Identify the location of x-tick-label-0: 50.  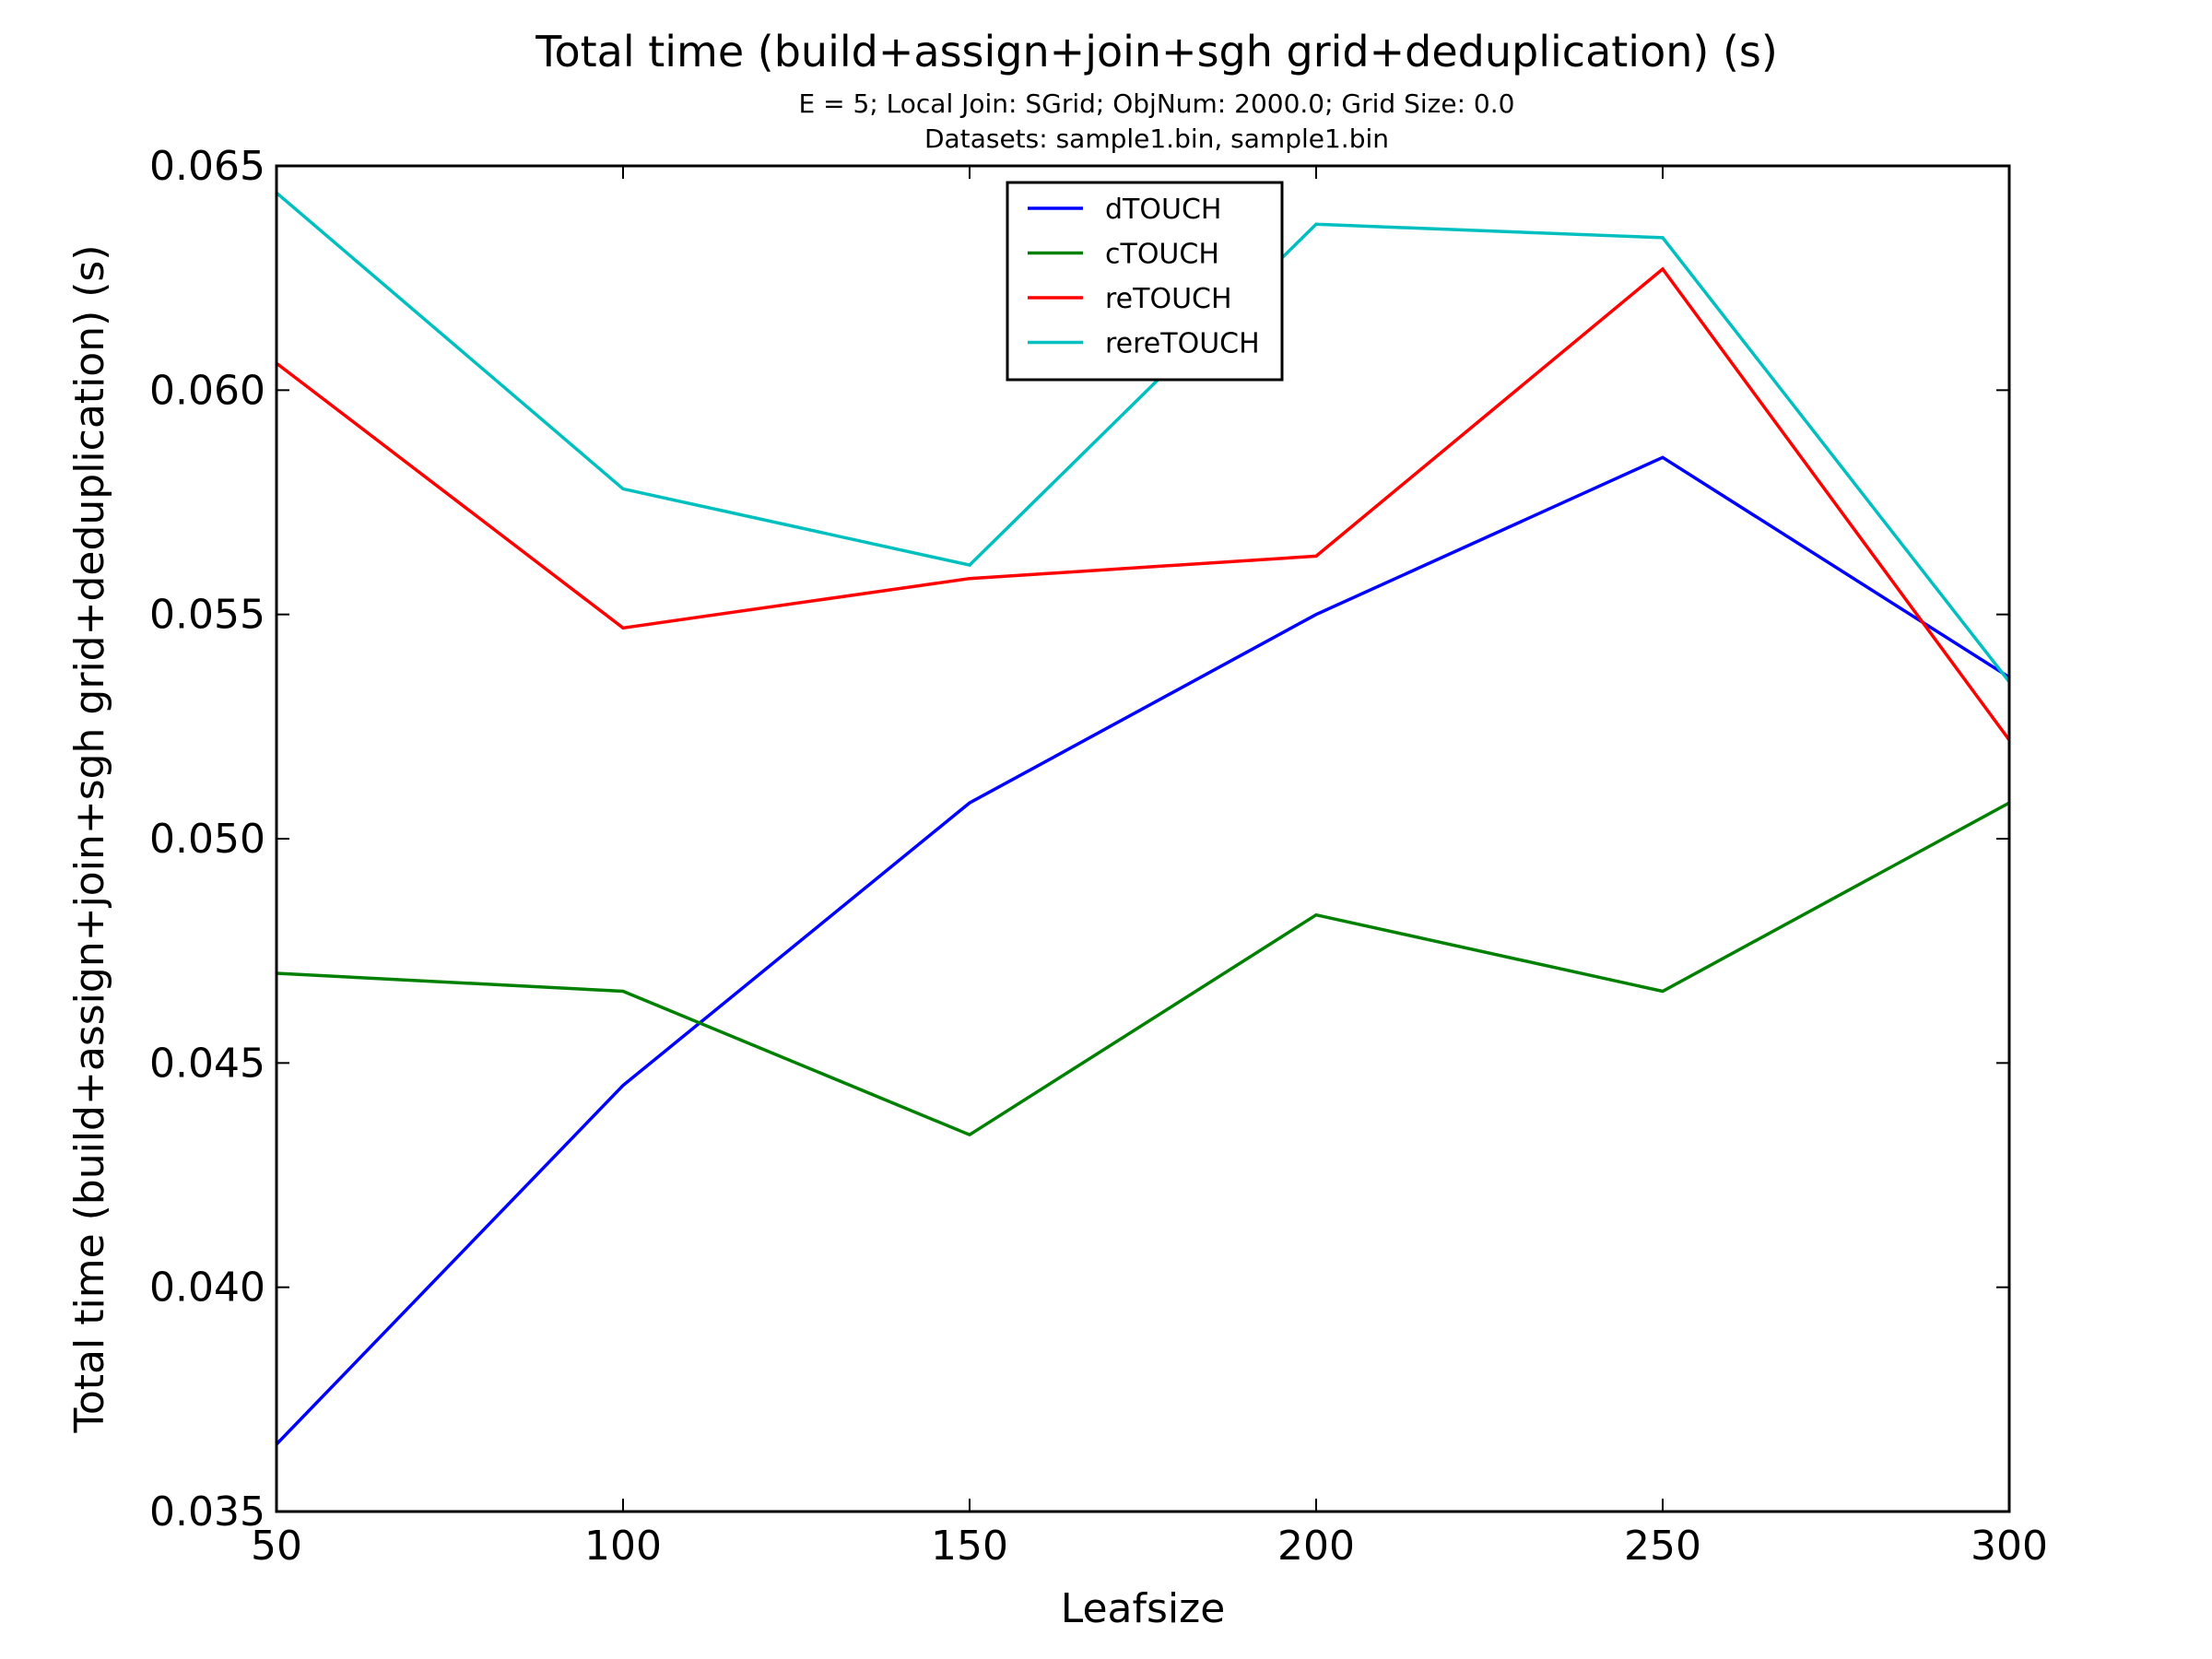
(276, 1546).